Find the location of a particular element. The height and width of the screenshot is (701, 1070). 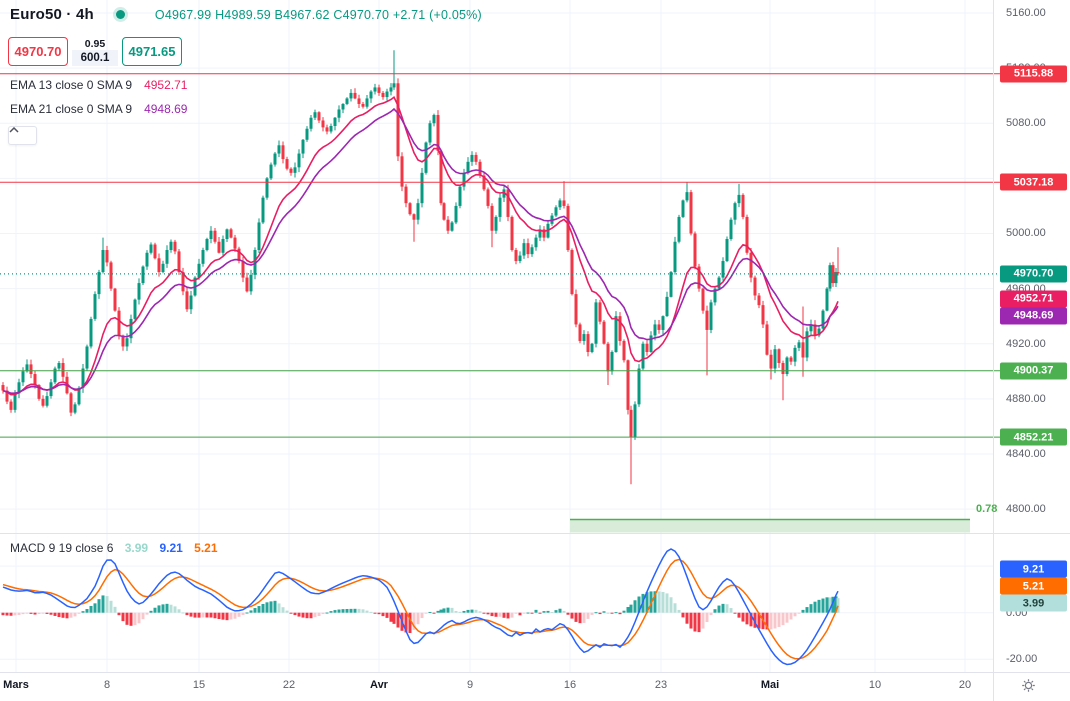

gear-icon is located at coordinates (1031, 688).